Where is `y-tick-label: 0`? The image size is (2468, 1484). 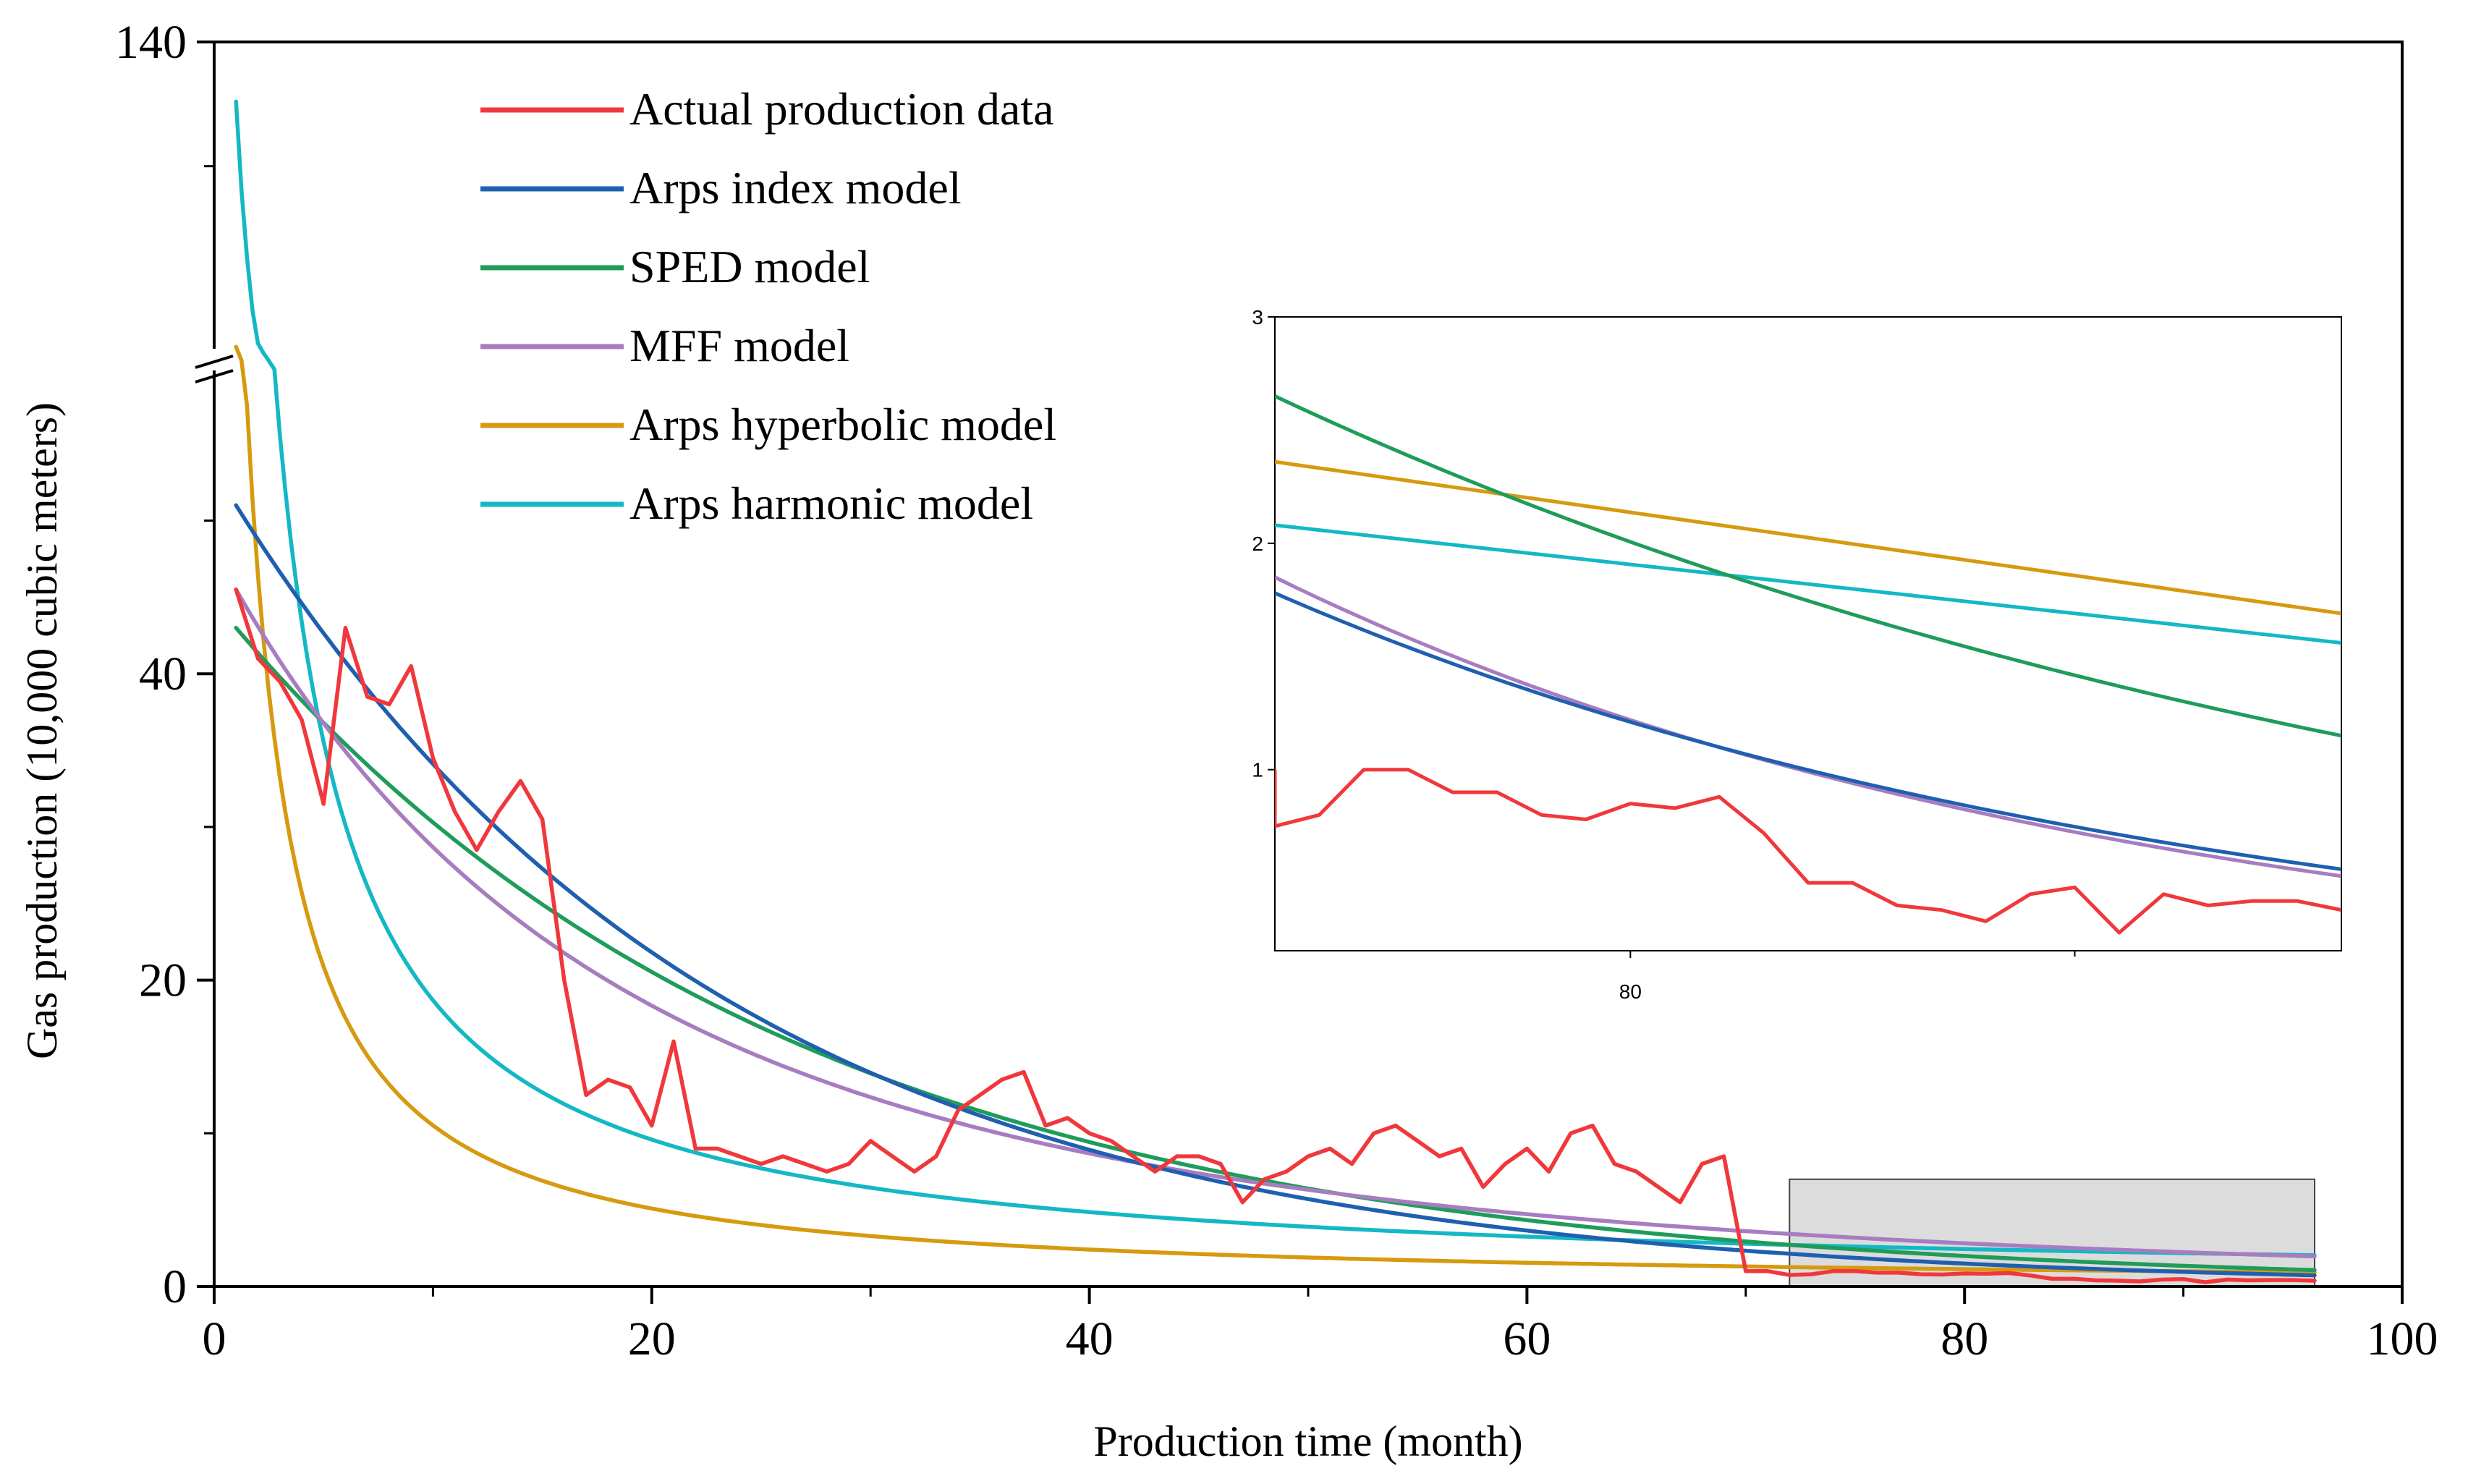 y-tick-label: 0 is located at coordinates (175, 1286).